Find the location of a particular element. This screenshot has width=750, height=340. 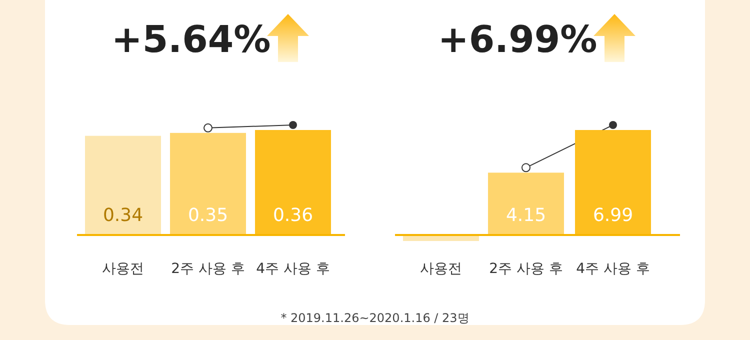

data-label: 4.15 is located at coordinates (526, 215).